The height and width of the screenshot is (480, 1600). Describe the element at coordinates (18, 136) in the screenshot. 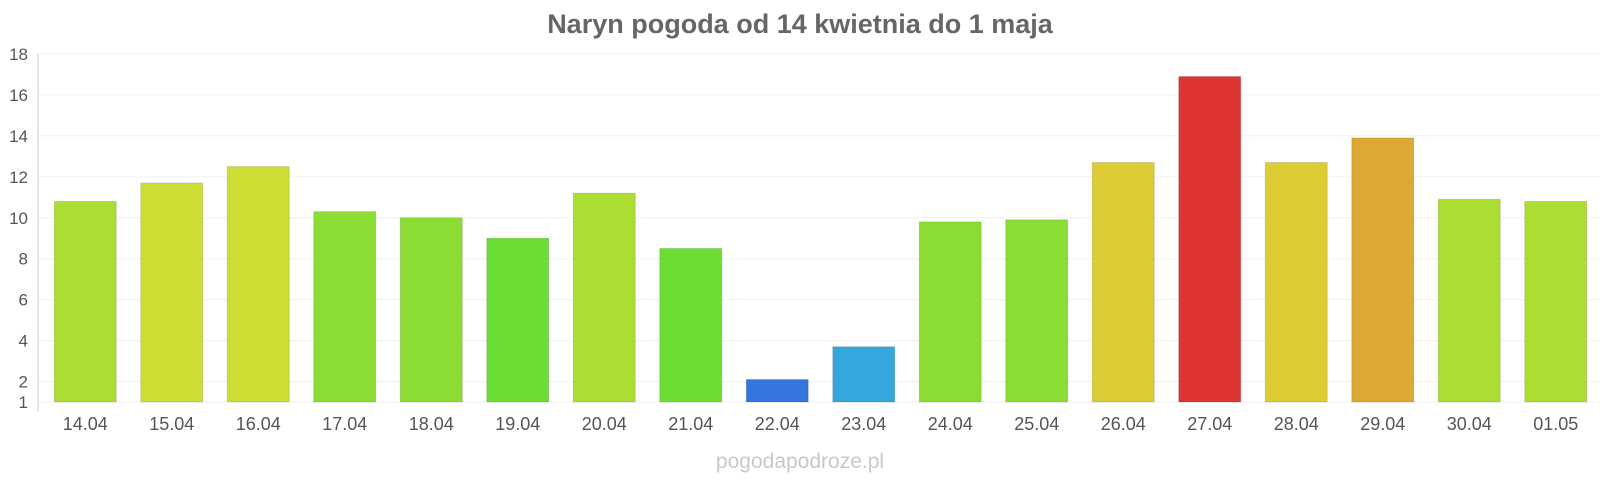

I see `y-tick-label: 14` at that location.